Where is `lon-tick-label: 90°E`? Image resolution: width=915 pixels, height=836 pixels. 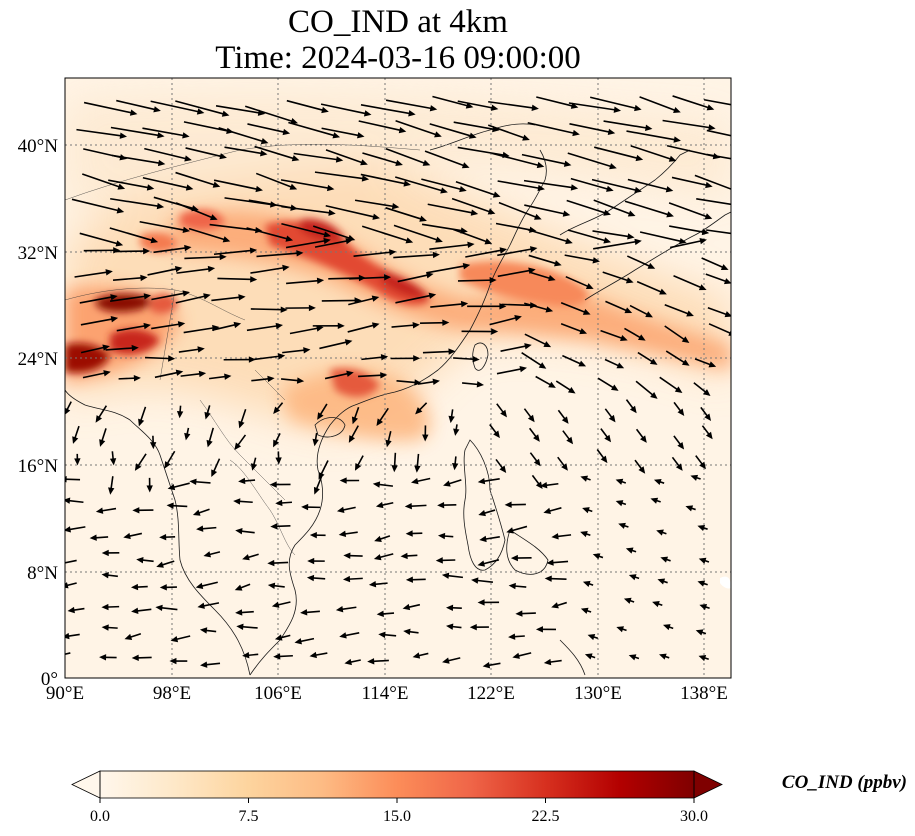 lon-tick-label: 90°E is located at coordinates (65, 693).